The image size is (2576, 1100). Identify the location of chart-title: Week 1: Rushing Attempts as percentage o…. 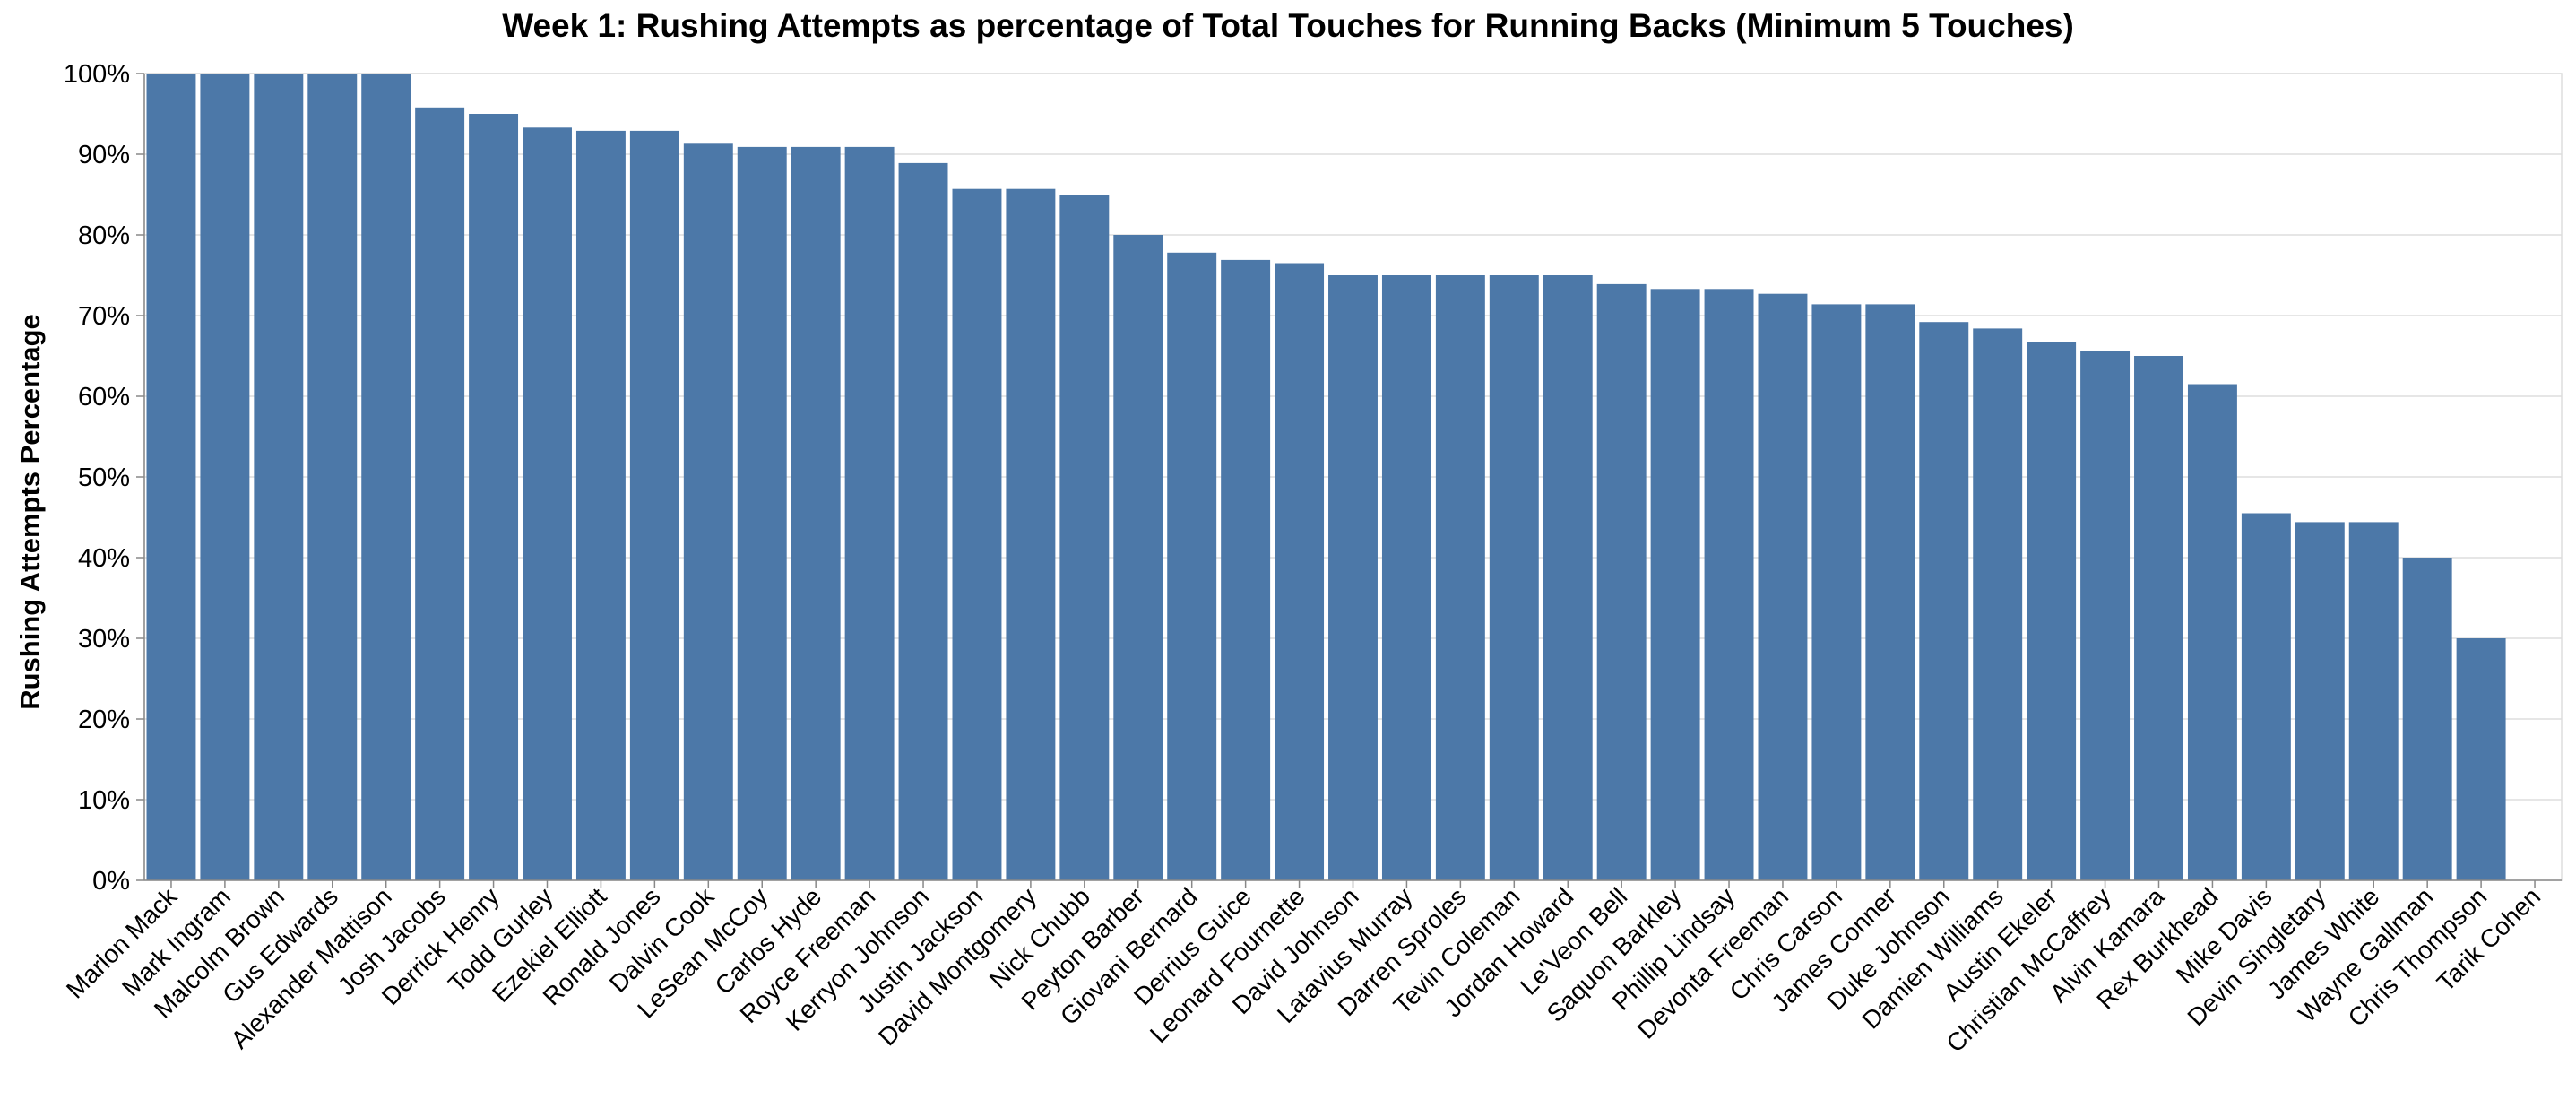
(1288, 25).